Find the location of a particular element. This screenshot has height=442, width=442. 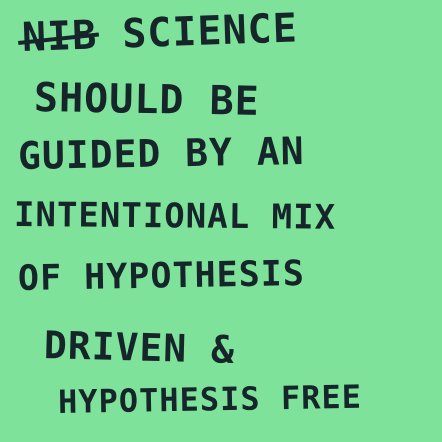

note-line-5: OF HYPOTHESIS is located at coordinates (161, 276).